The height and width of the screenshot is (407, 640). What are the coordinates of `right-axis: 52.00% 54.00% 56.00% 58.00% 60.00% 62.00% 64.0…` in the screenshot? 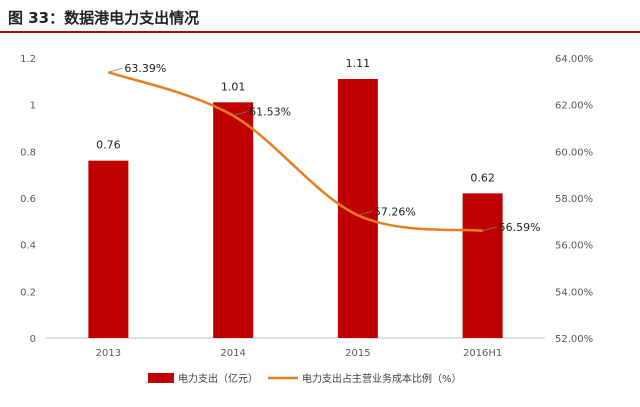 It's located at (574, 199).